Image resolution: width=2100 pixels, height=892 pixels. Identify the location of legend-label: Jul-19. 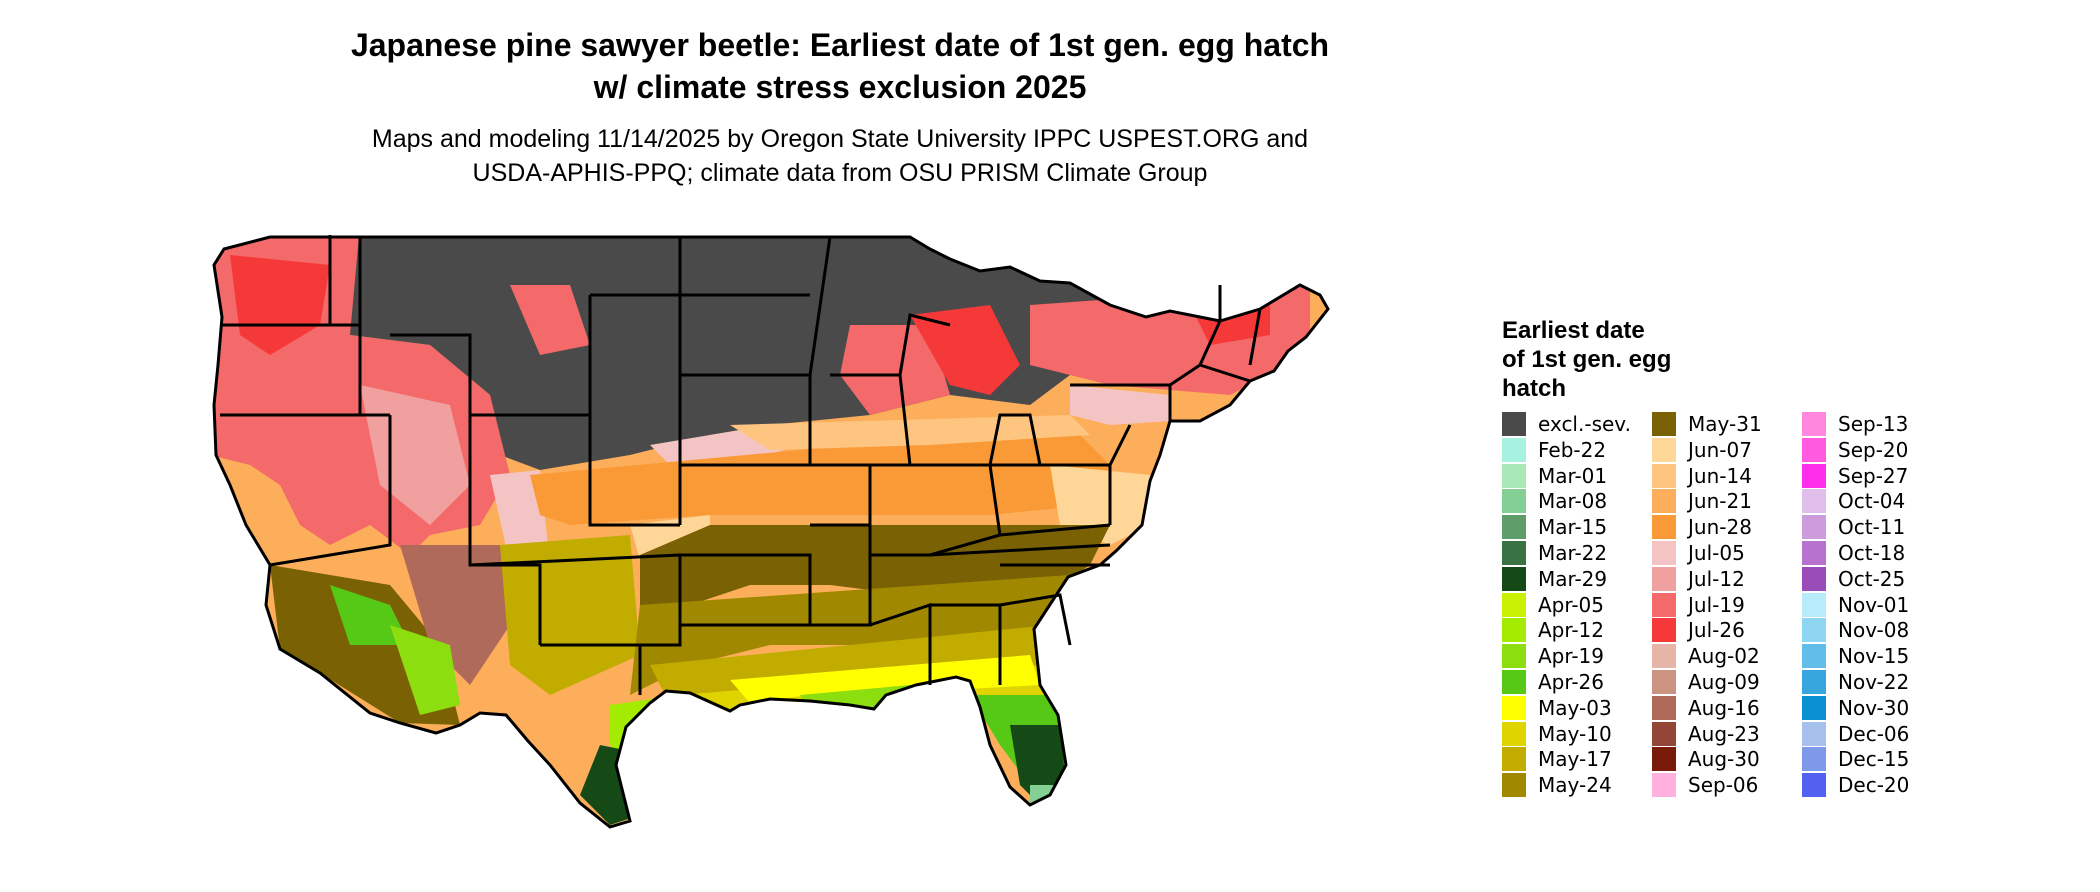
(1716, 604).